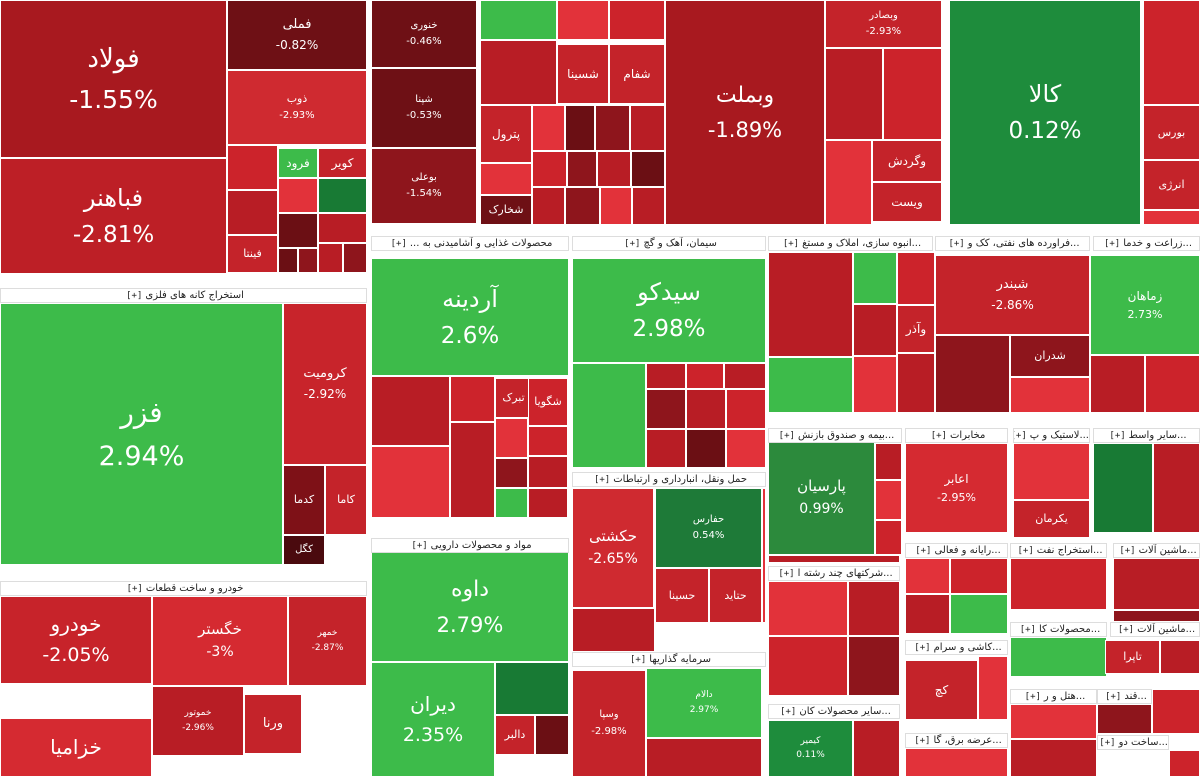 This screenshot has width=1200, height=777. Describe the element at coordinates (1146, 243) in the screenshot. I see `sector-header: ...زراعت و خدما[+]` at that location.